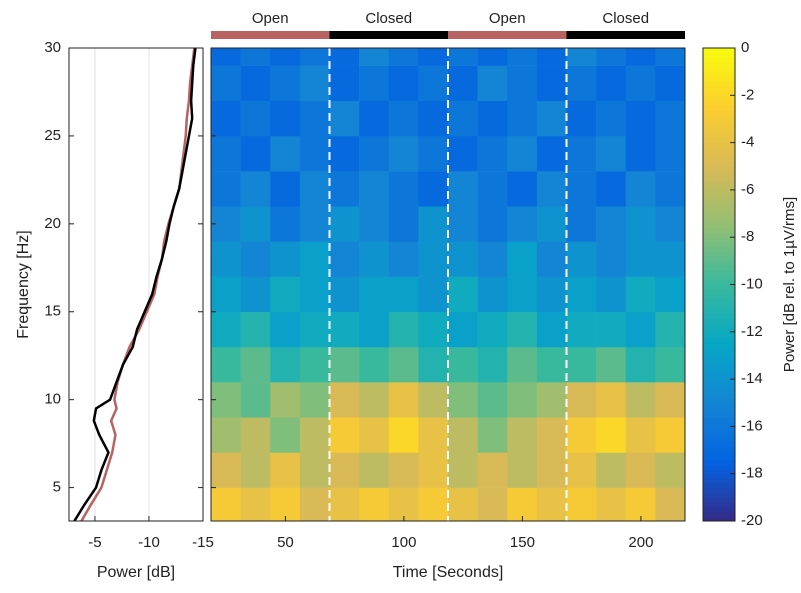 Image resolution: width=801 pixels, height=593 pixels. I want to click on y-tick-label: 10, so click(52, 399).